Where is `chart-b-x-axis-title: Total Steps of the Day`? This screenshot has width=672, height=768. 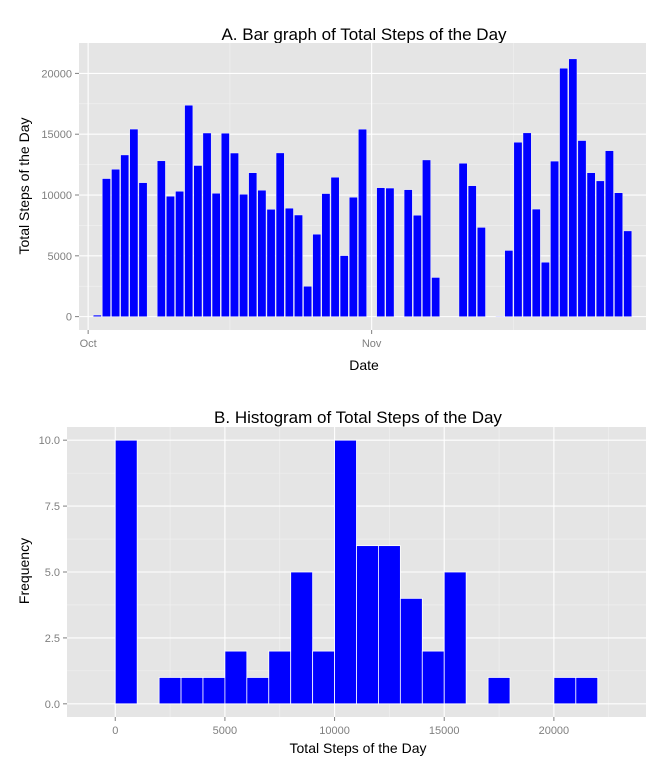
chart-b-x-axis-title: Total Steps of the Day is located at coordinates (358, 748).